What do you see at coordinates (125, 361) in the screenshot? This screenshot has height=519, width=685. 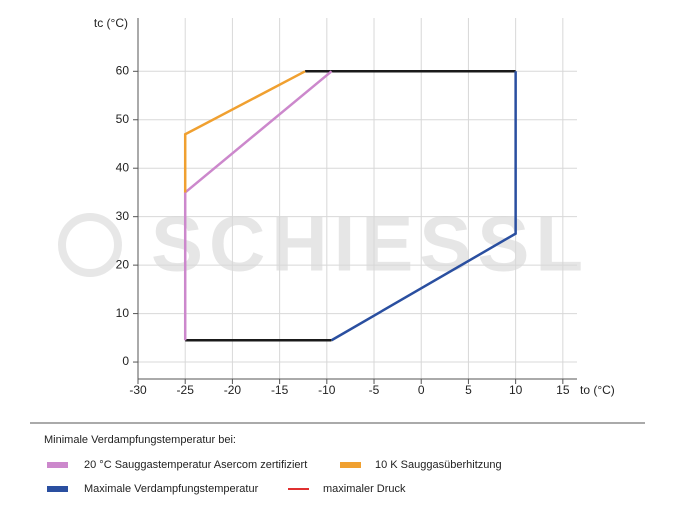 I see `y-tick-label: 0` at bounding box center [125, 361].